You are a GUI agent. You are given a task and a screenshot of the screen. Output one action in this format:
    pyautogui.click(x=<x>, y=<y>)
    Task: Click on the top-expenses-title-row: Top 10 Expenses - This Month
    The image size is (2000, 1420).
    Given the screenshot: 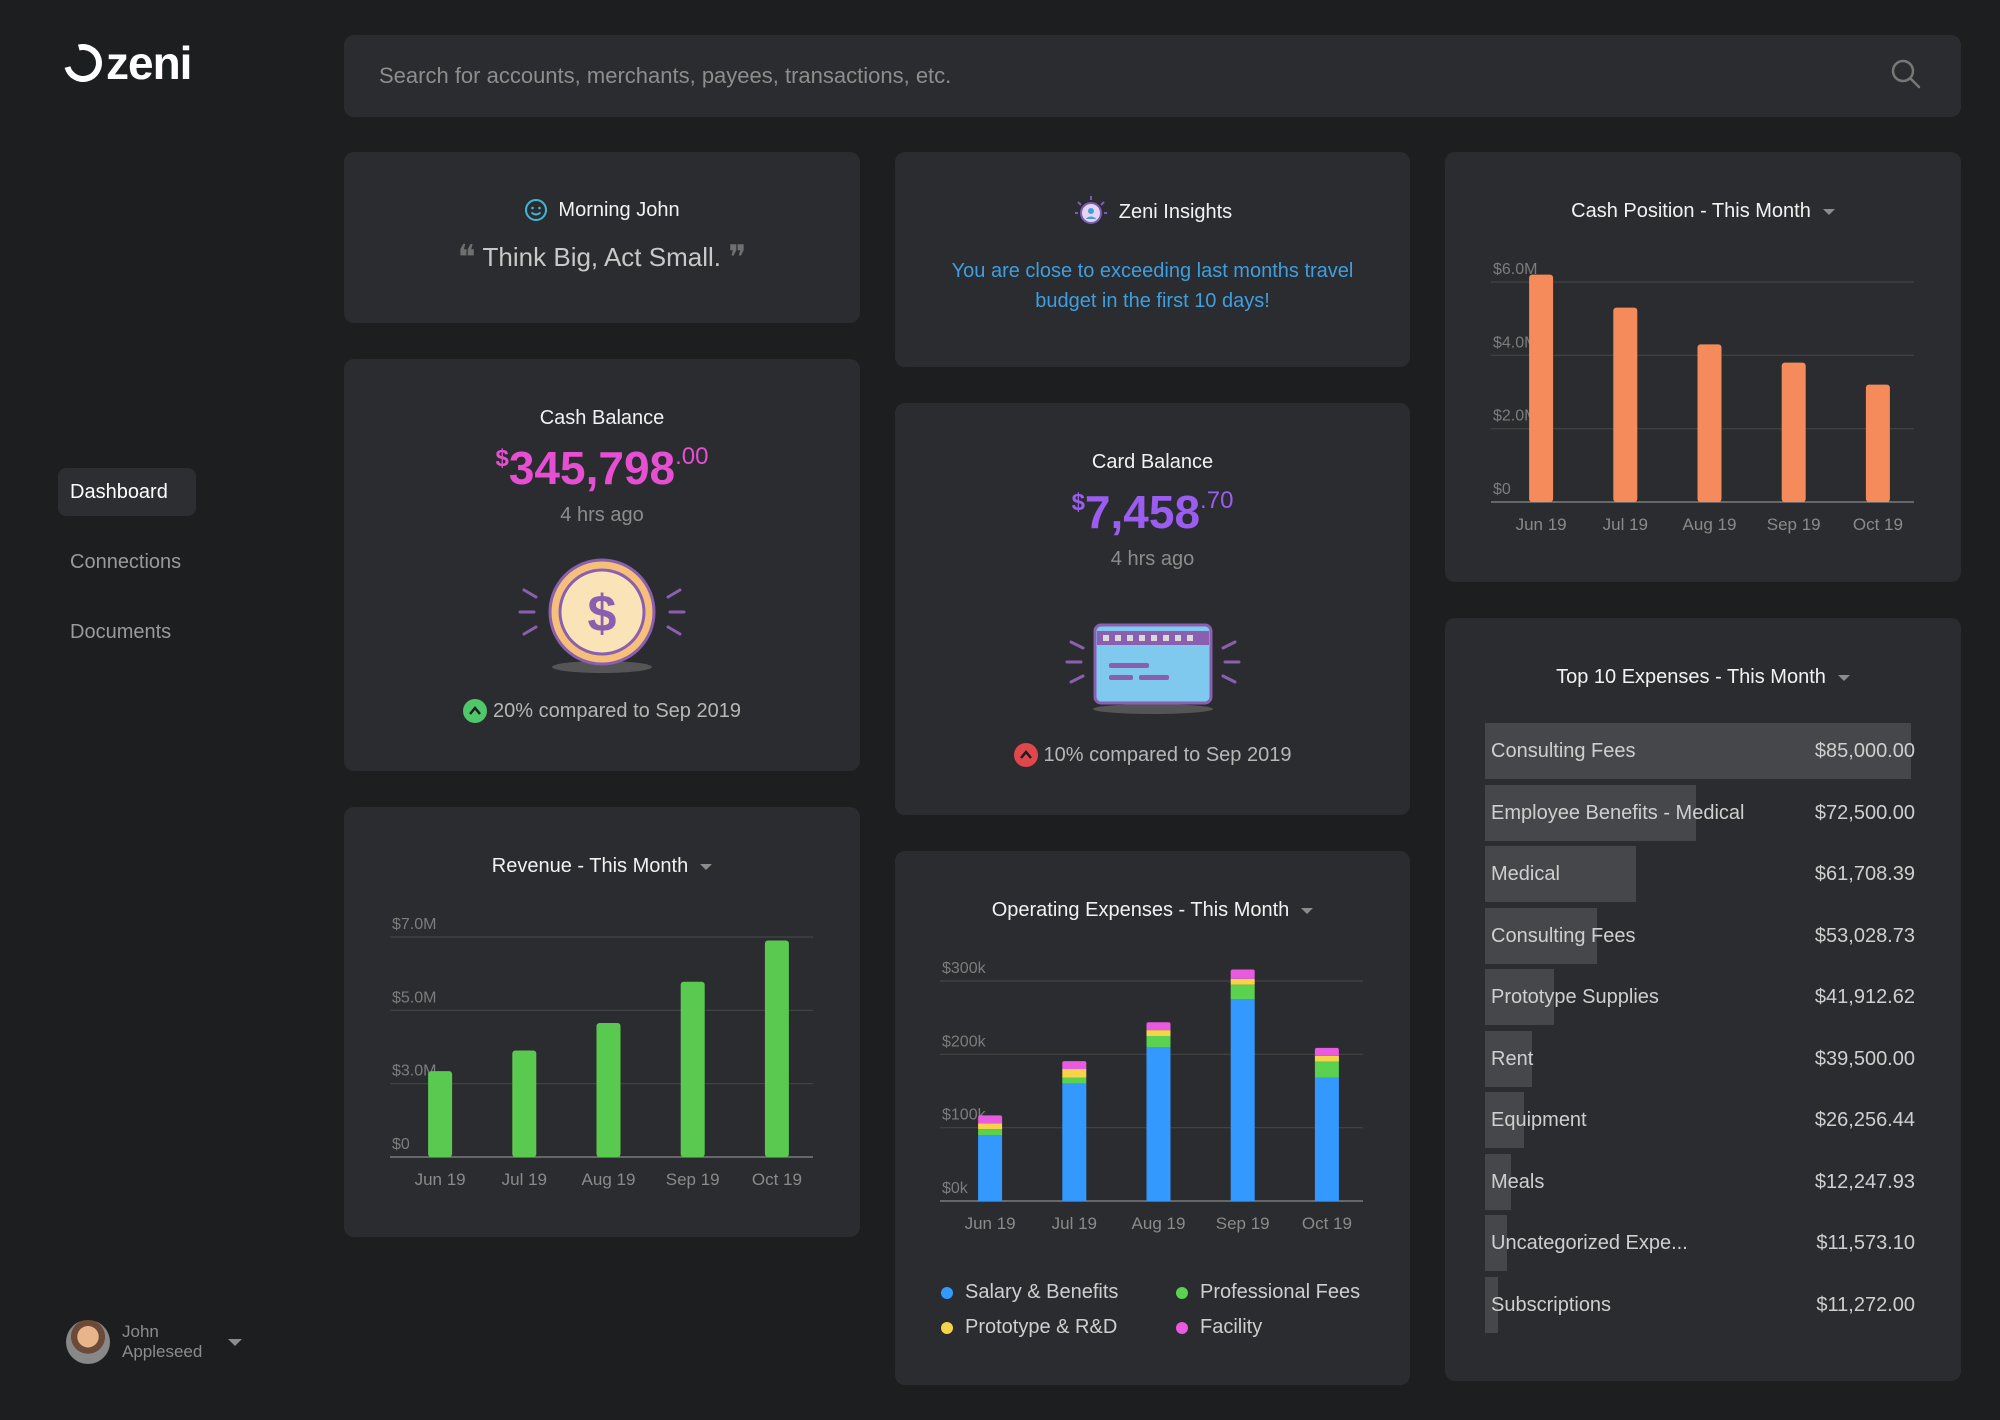 What is the action you would take?
    pyautogui.click(x=1703, y=677)
    